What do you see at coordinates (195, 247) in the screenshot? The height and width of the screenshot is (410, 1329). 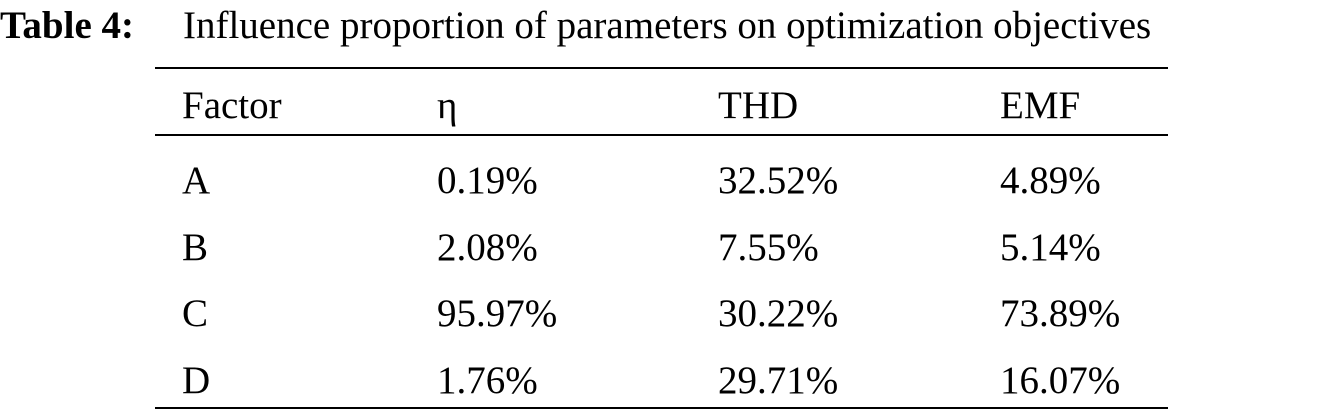 I see `table-cell: B` at bounding box center [195, 247].